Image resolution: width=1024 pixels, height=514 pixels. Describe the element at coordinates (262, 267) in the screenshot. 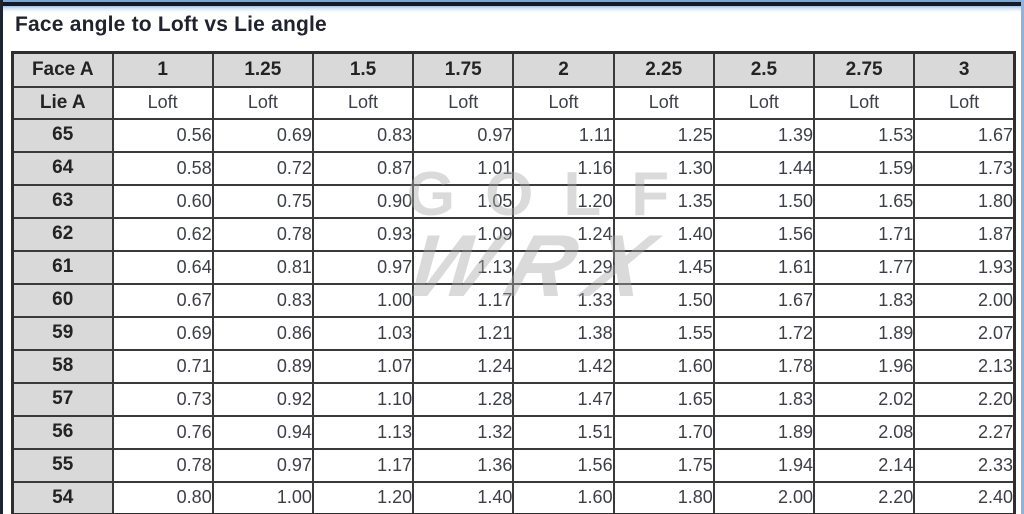

I see `loft-value-cell: 0.81` at that location.